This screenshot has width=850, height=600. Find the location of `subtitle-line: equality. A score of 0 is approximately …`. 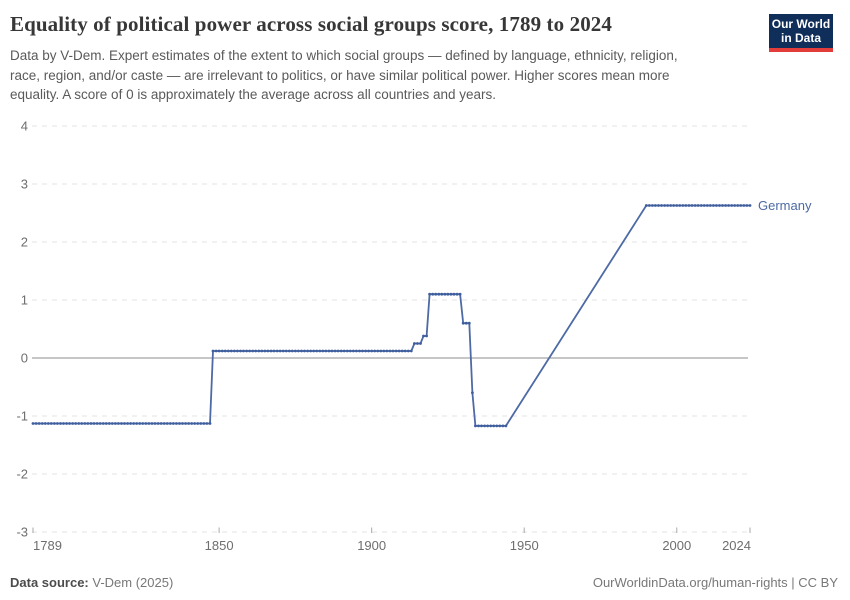

subtitle-line: equality. A score of 0 is approximately … is located at coordinates (253, 94).